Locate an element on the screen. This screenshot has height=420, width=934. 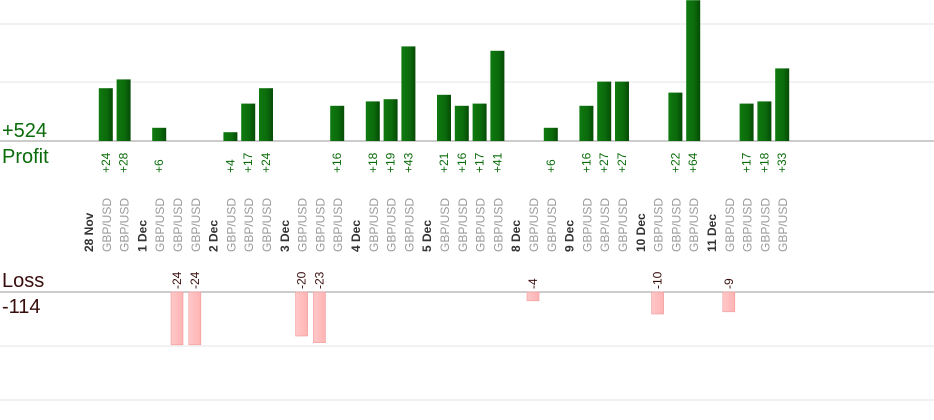
profit-value-label: +22 is located at coordinates (675, 162).